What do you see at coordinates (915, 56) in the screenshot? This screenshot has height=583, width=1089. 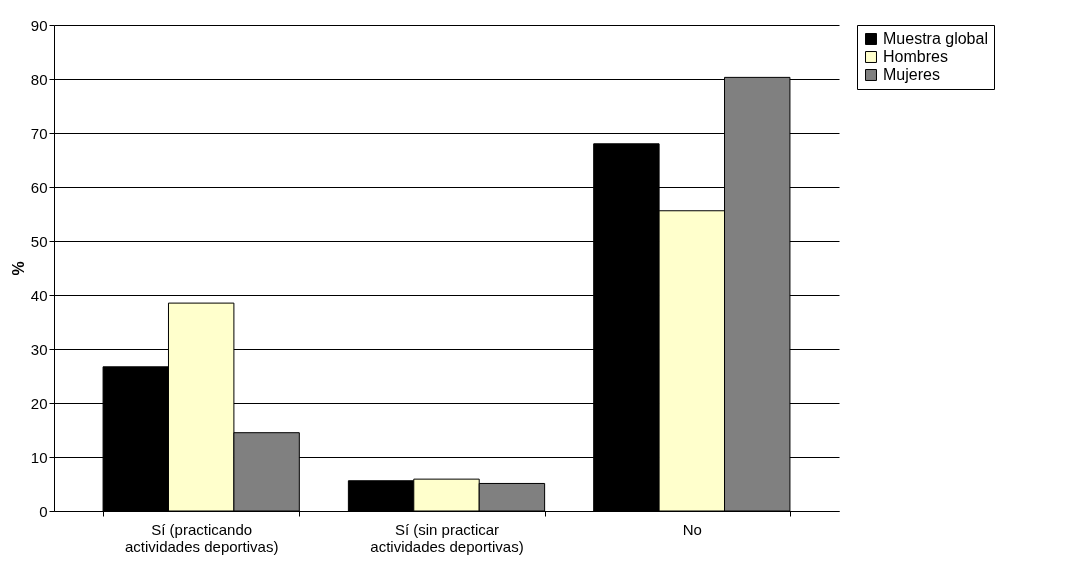 I see `legend-label: Hombres` at bounding box center [915, 56].